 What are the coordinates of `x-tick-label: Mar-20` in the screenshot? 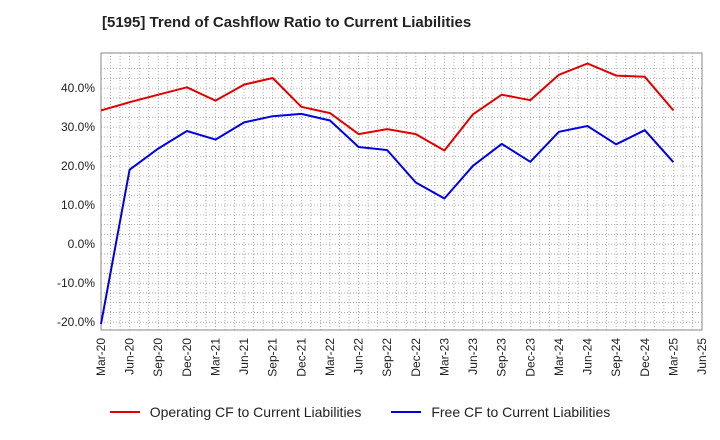 It's located at (101, 357).